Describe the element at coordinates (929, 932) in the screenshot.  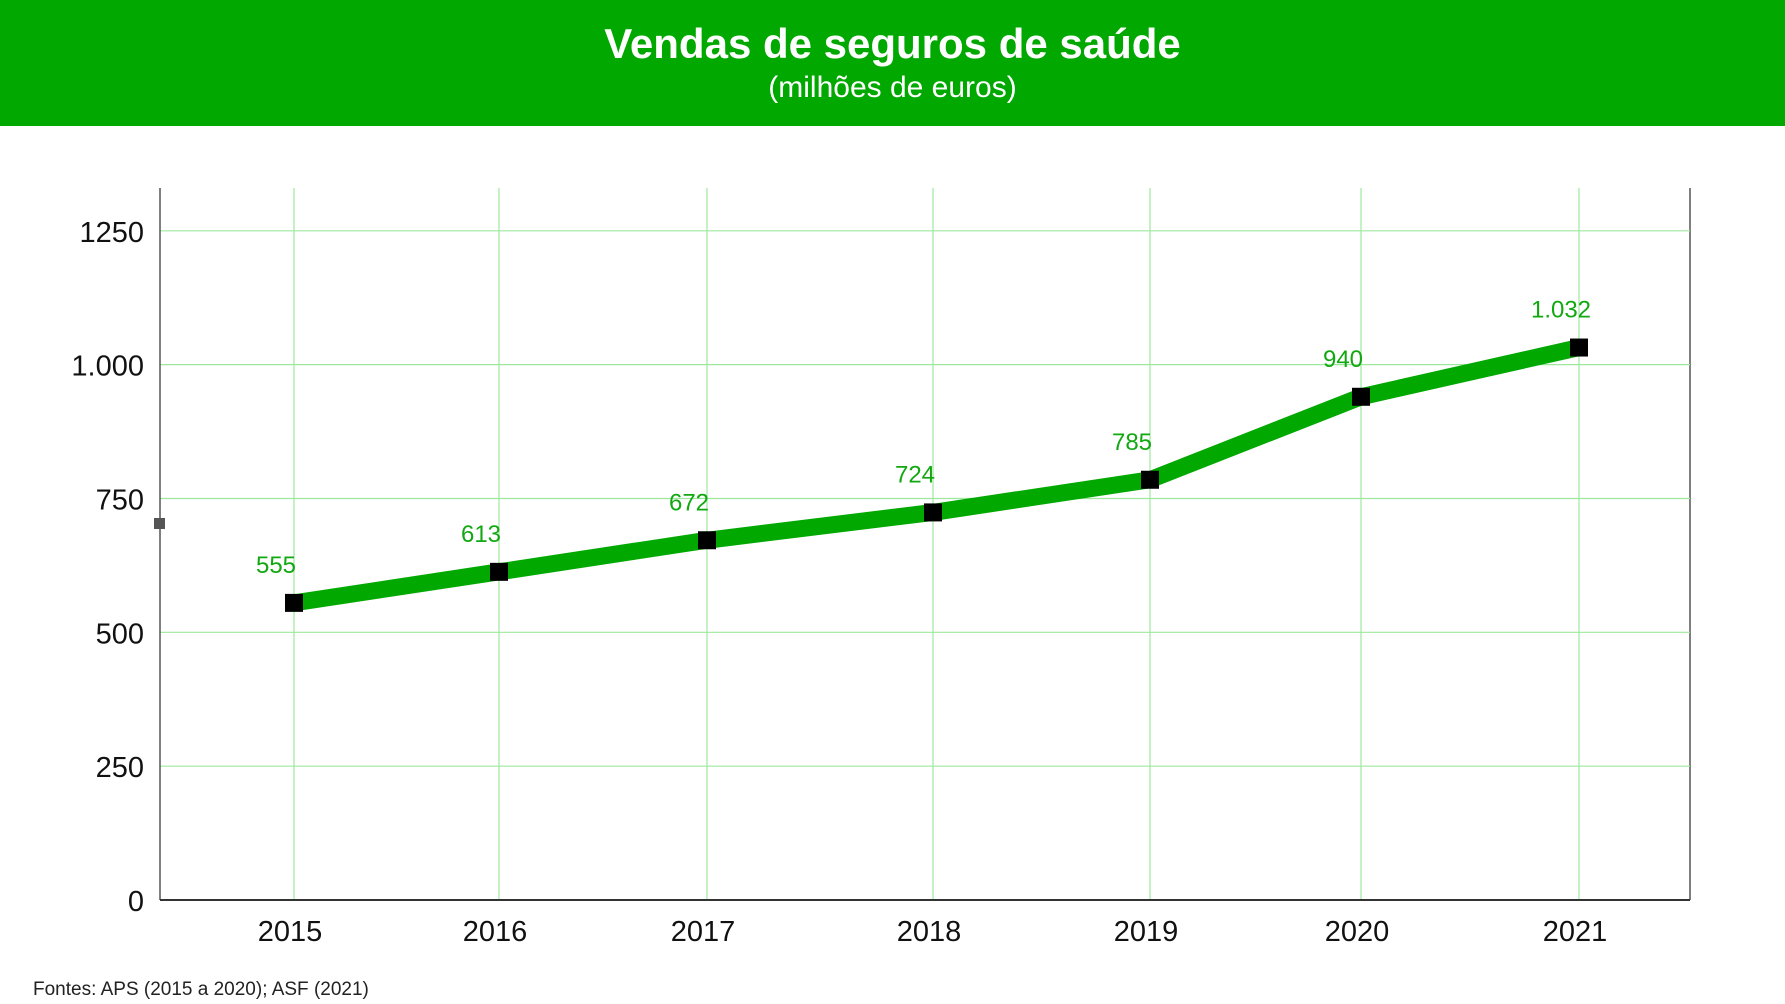
I see `x-tick-label: 2018` at that location.